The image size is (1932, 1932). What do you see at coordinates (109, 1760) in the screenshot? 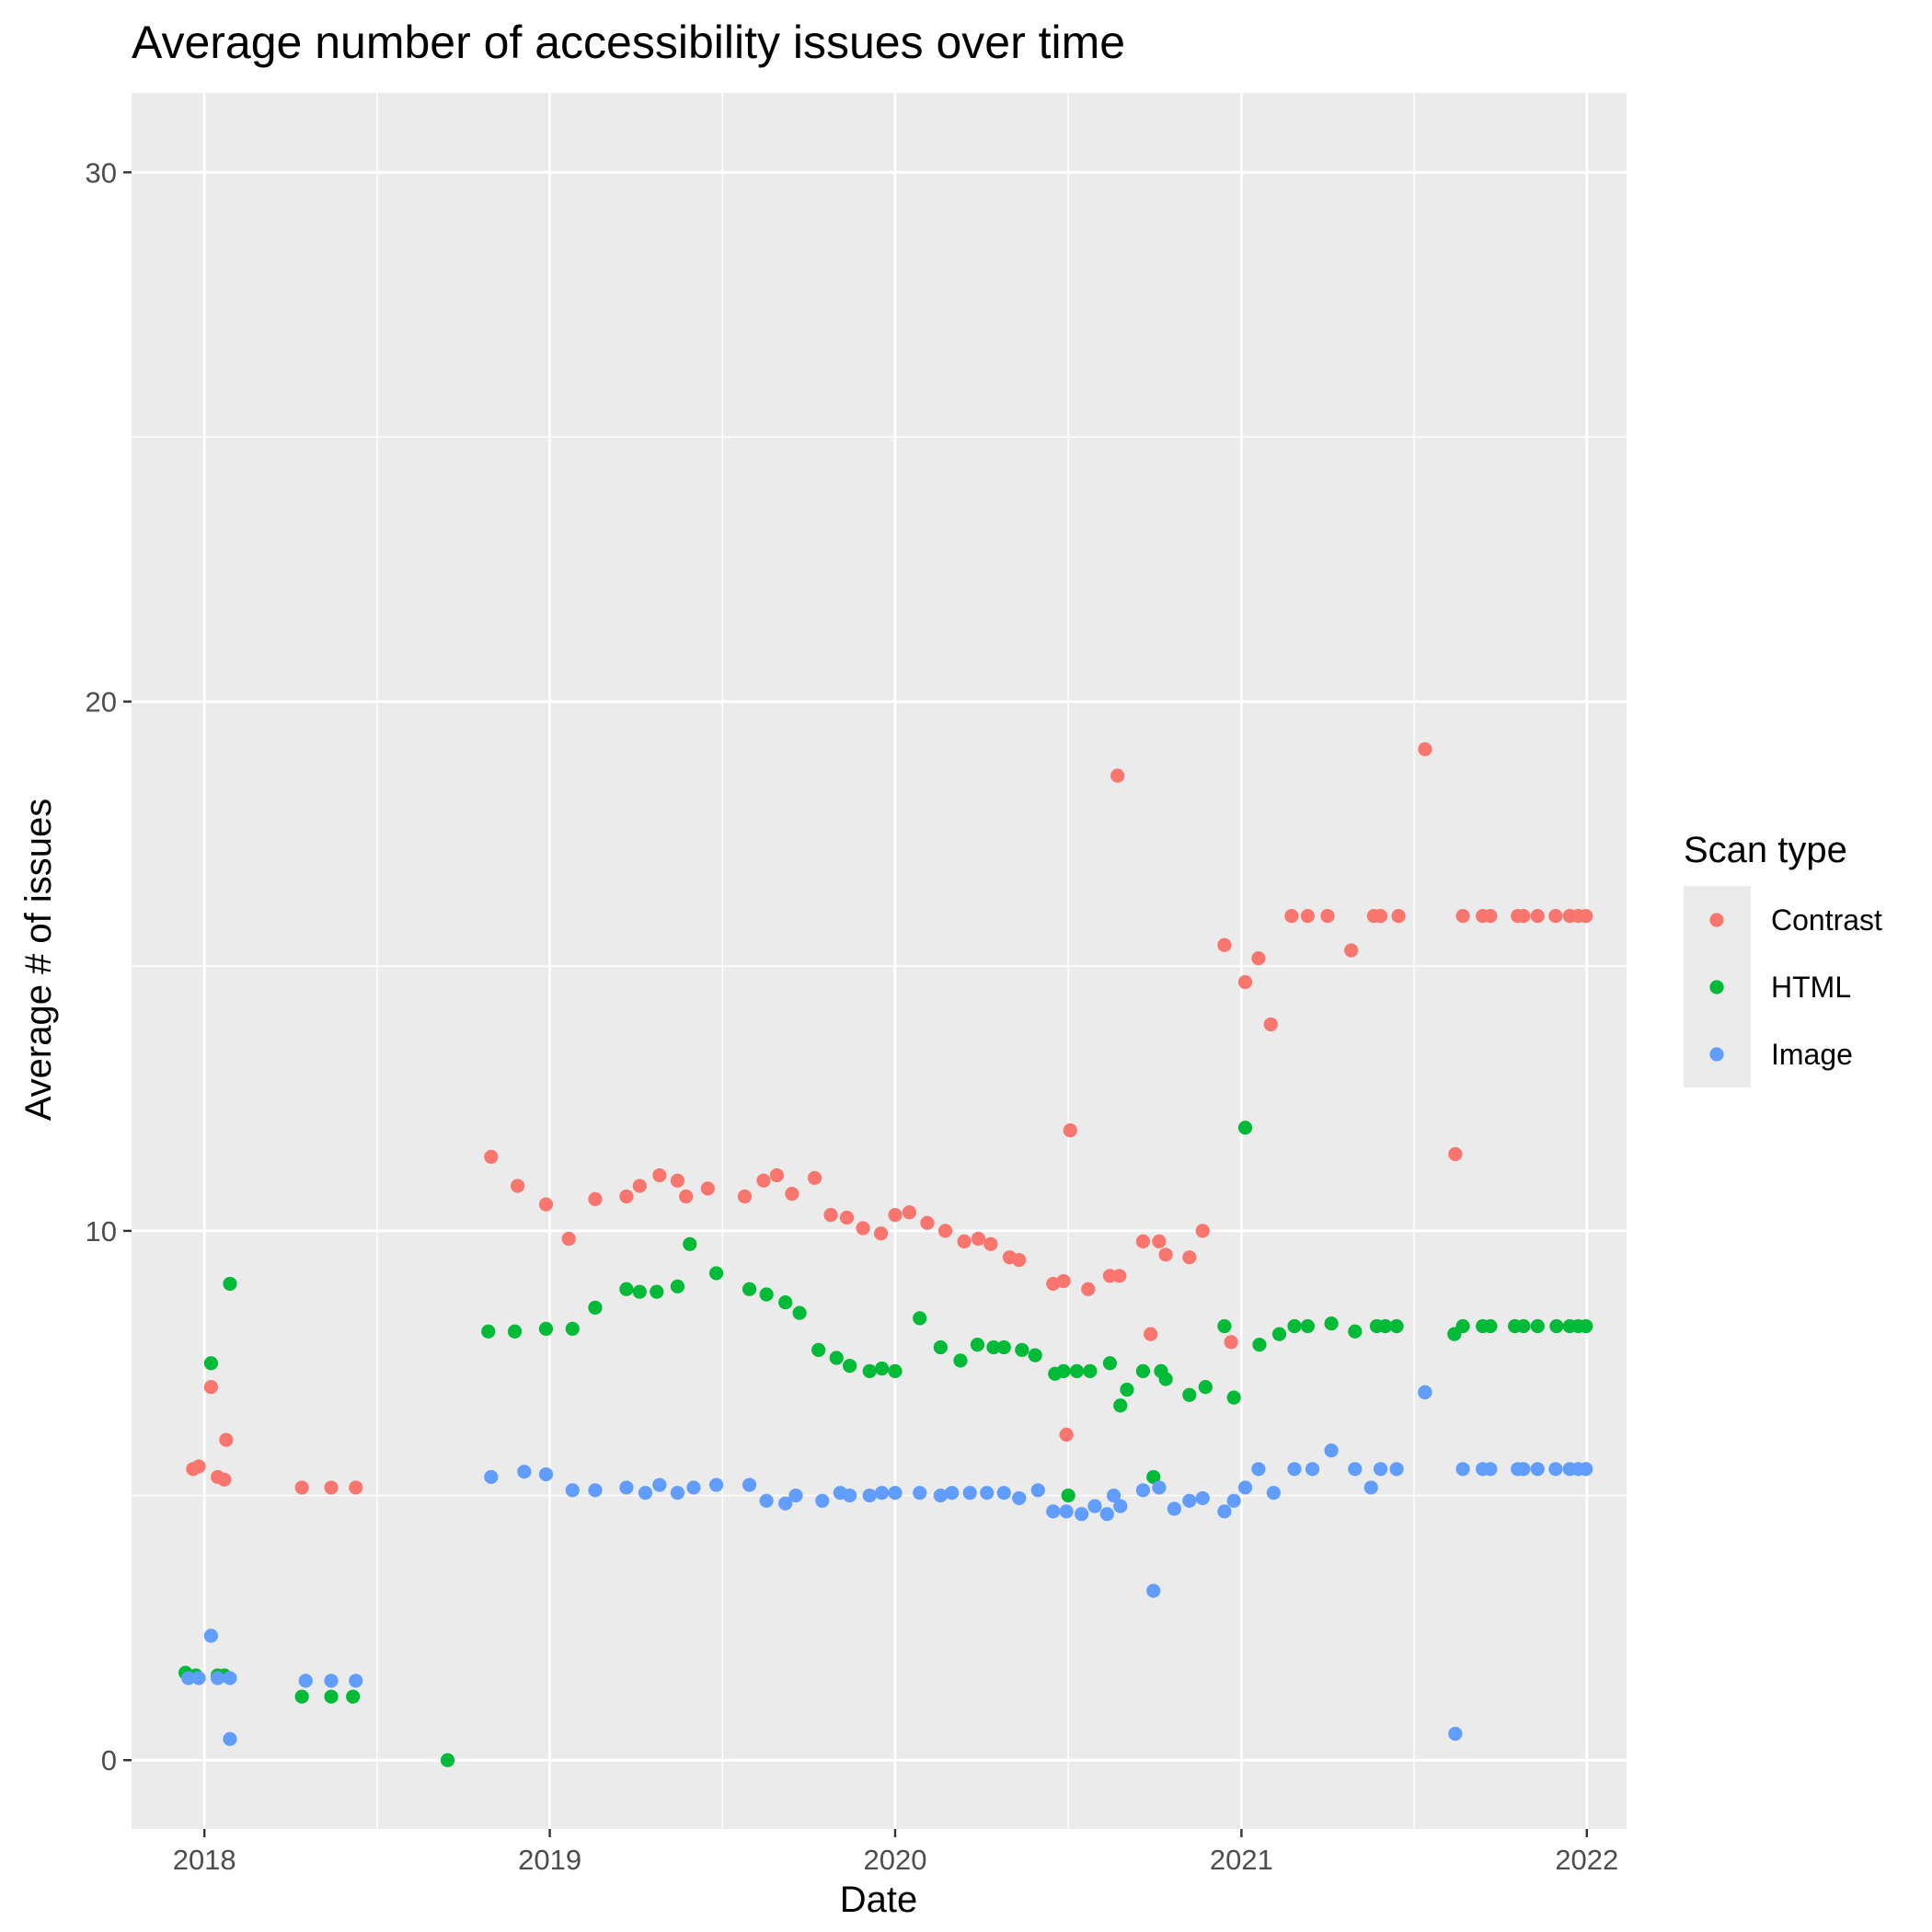
I see `y-tick-label: 0` at bounding box center [109, 1760].